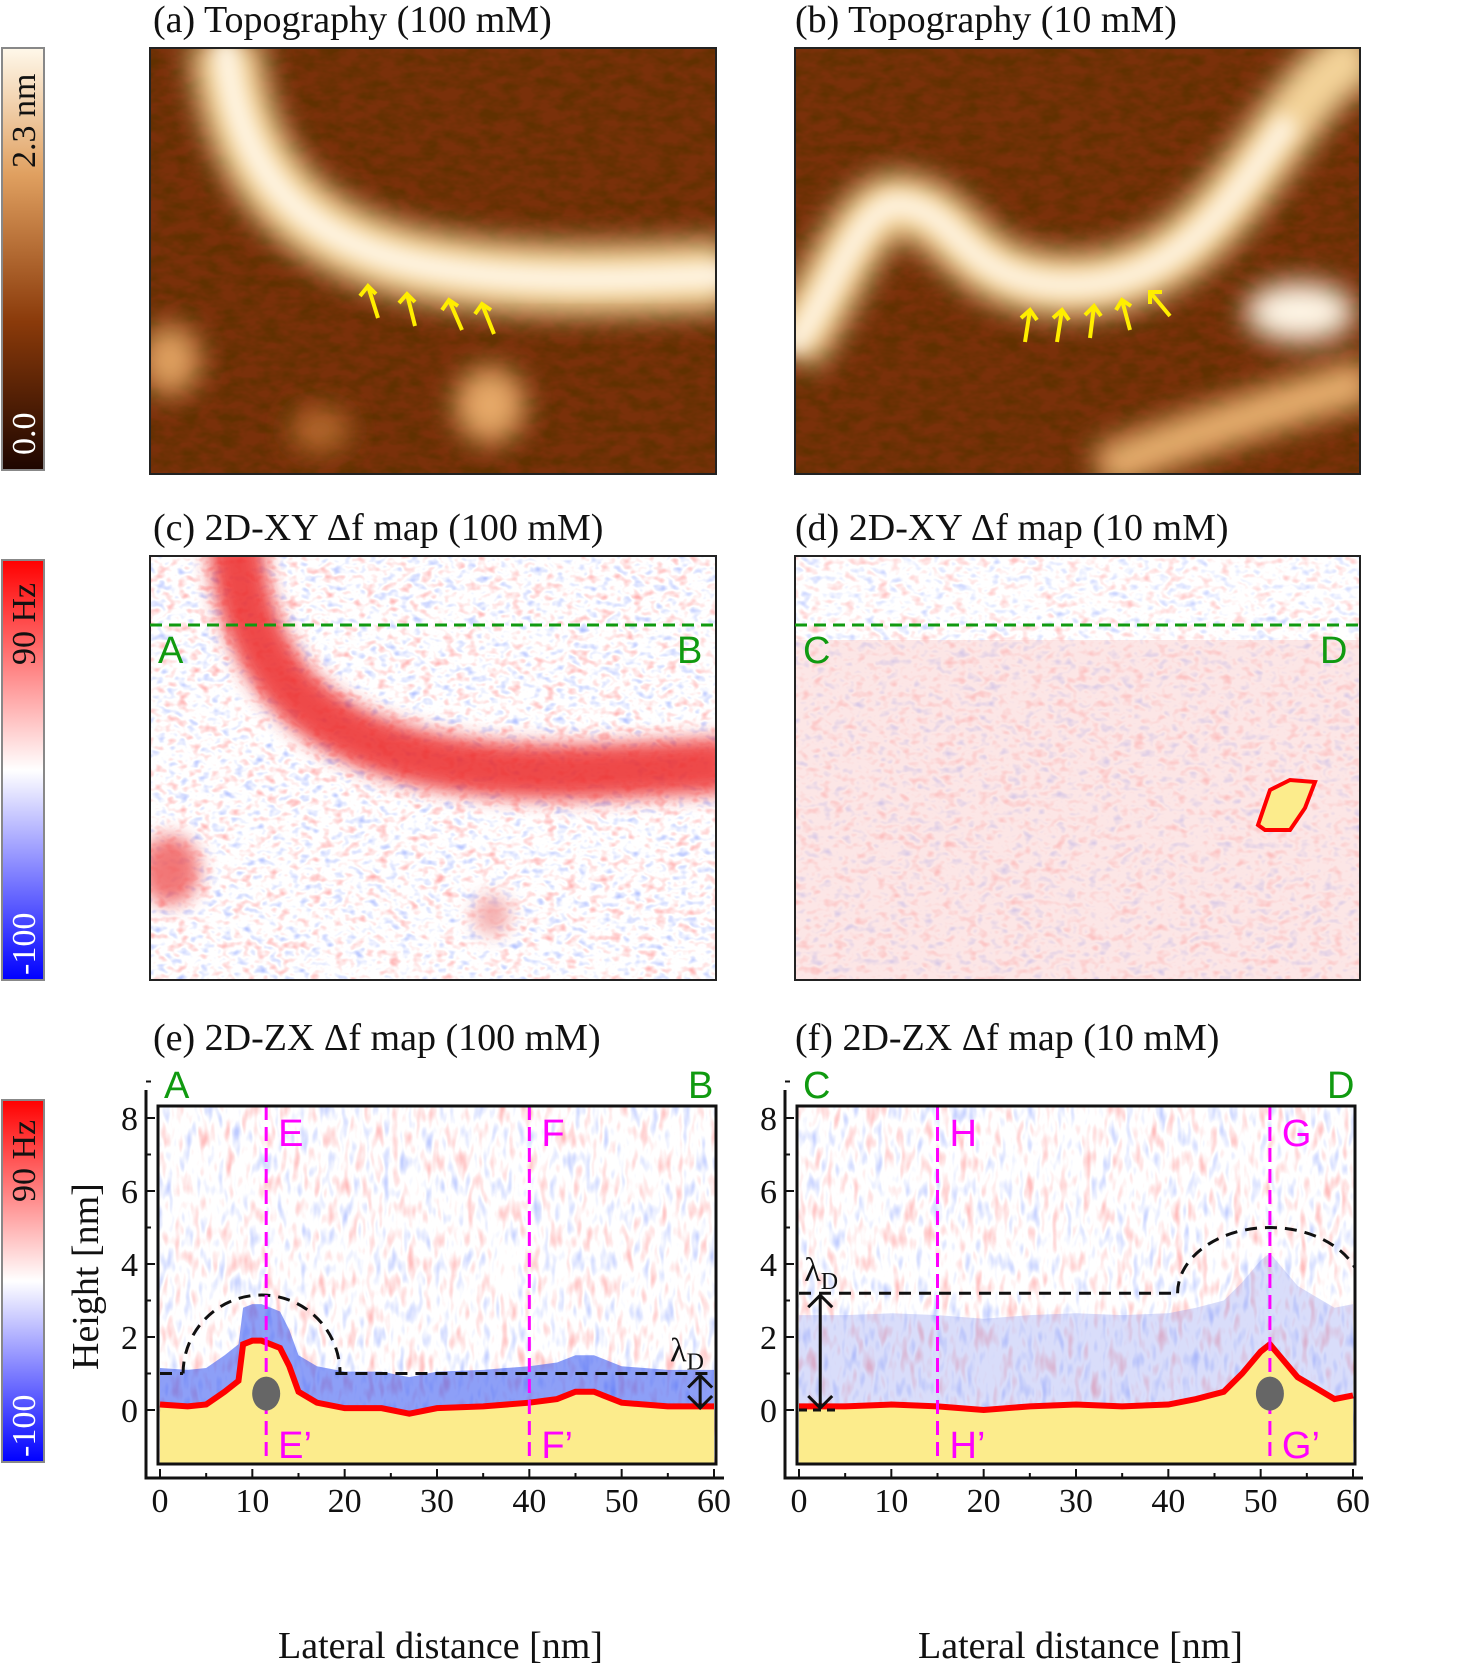 This screenshot has width=1457, height=1665. Describe the element at coordinates (1080, 1645) in the screenshot. I see `panel-f-xlabel: Lateral distance [nm]` at that location.